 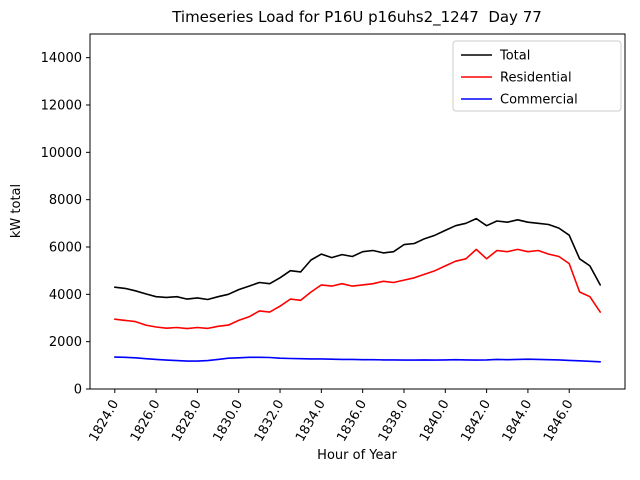 I want to click on x-tick-label: 1844.0, so click(x=518, y=421).